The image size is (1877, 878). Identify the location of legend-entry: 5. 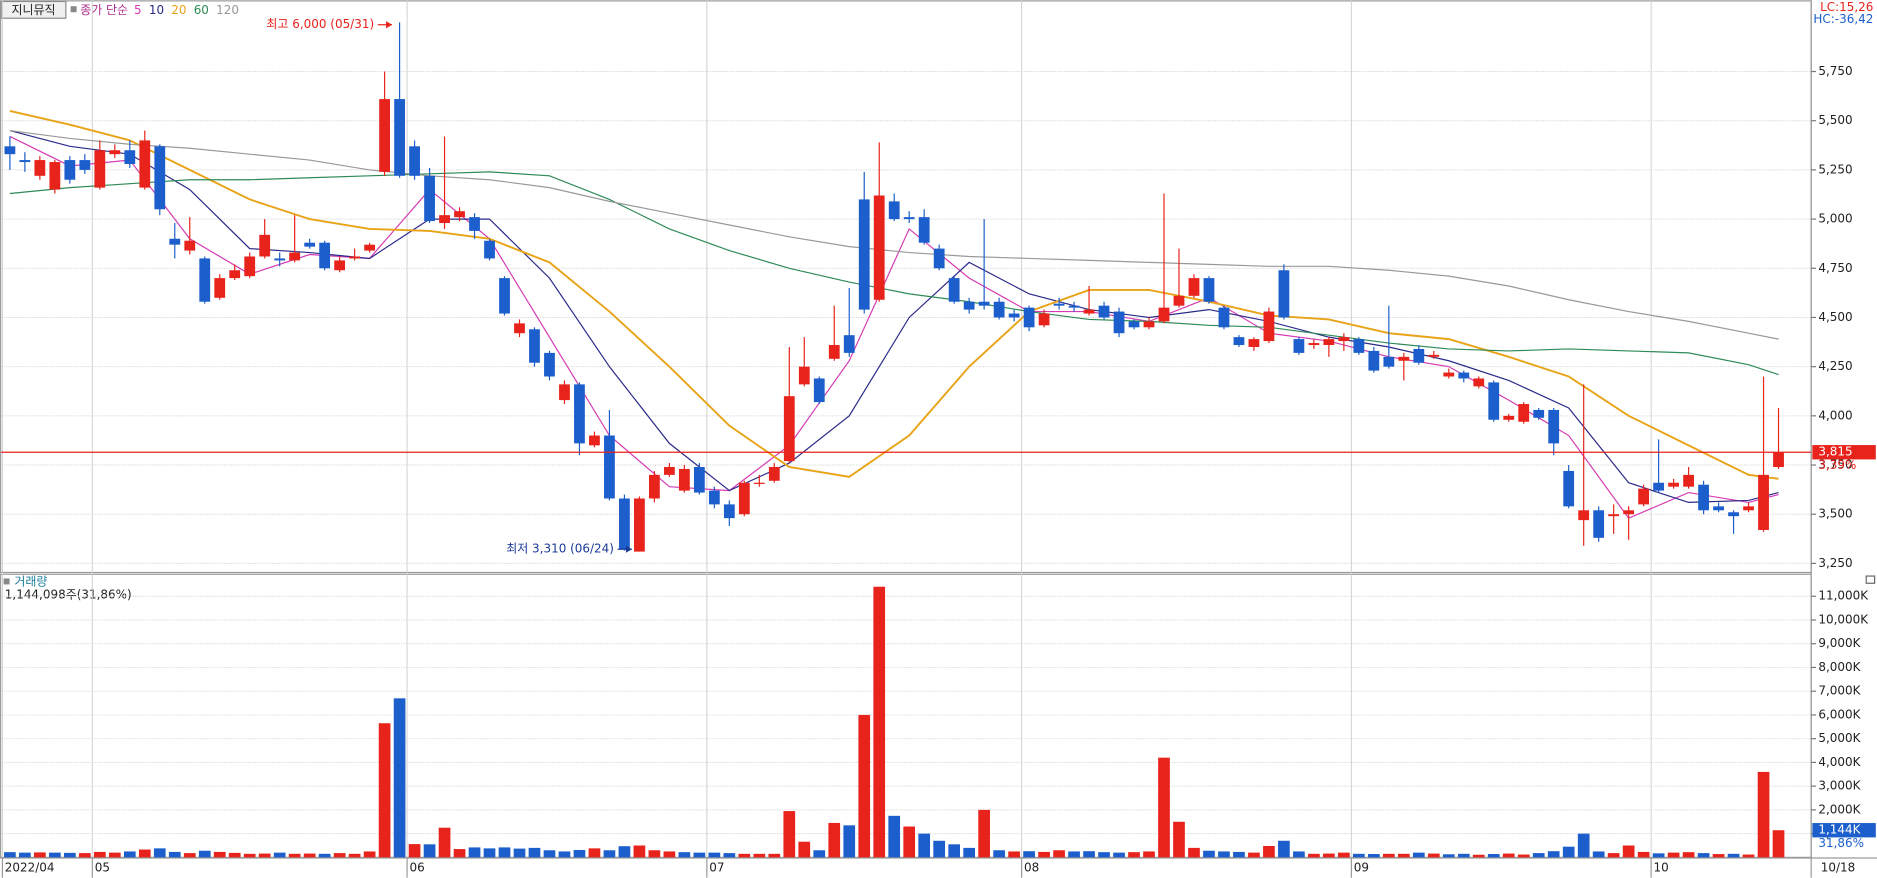
(138, 10).